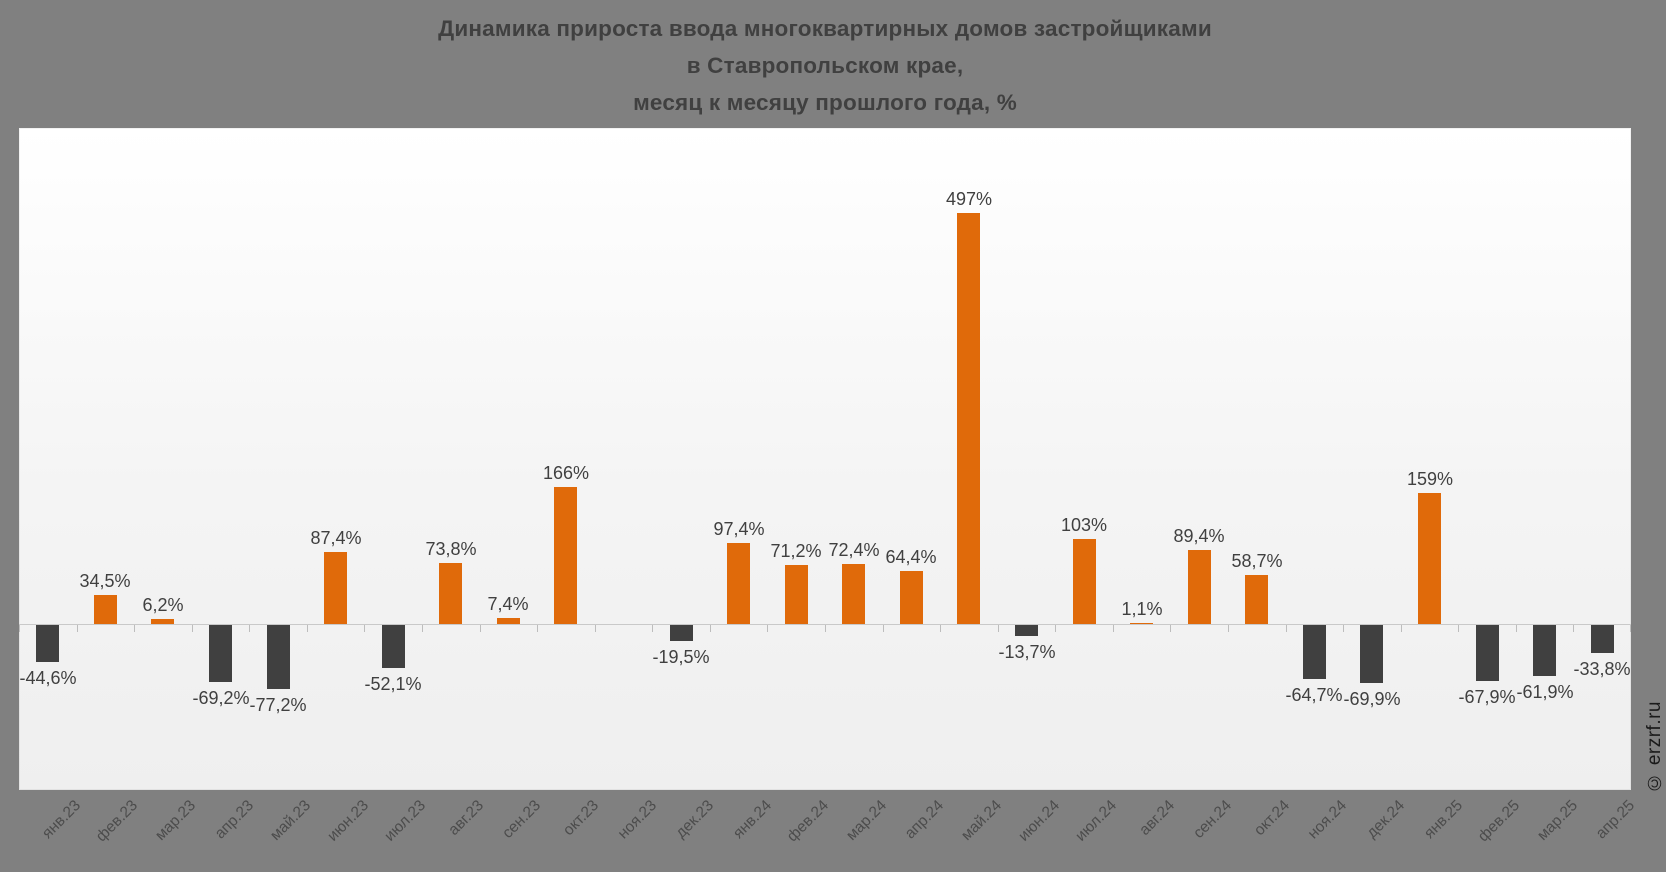  Describe the element at coordinates (1558, 820) in the screenshot. I see `x-axis-label-мар.25: мар.25` at that location.